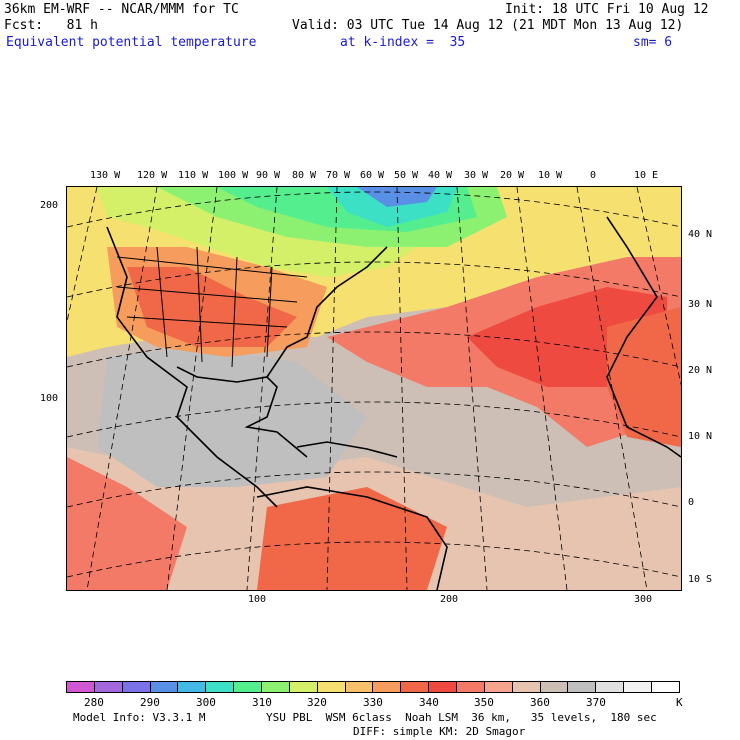 The width and height of the screenshot is (740, 740). I want to click on colorbar-label: 370, so click(596, 702).